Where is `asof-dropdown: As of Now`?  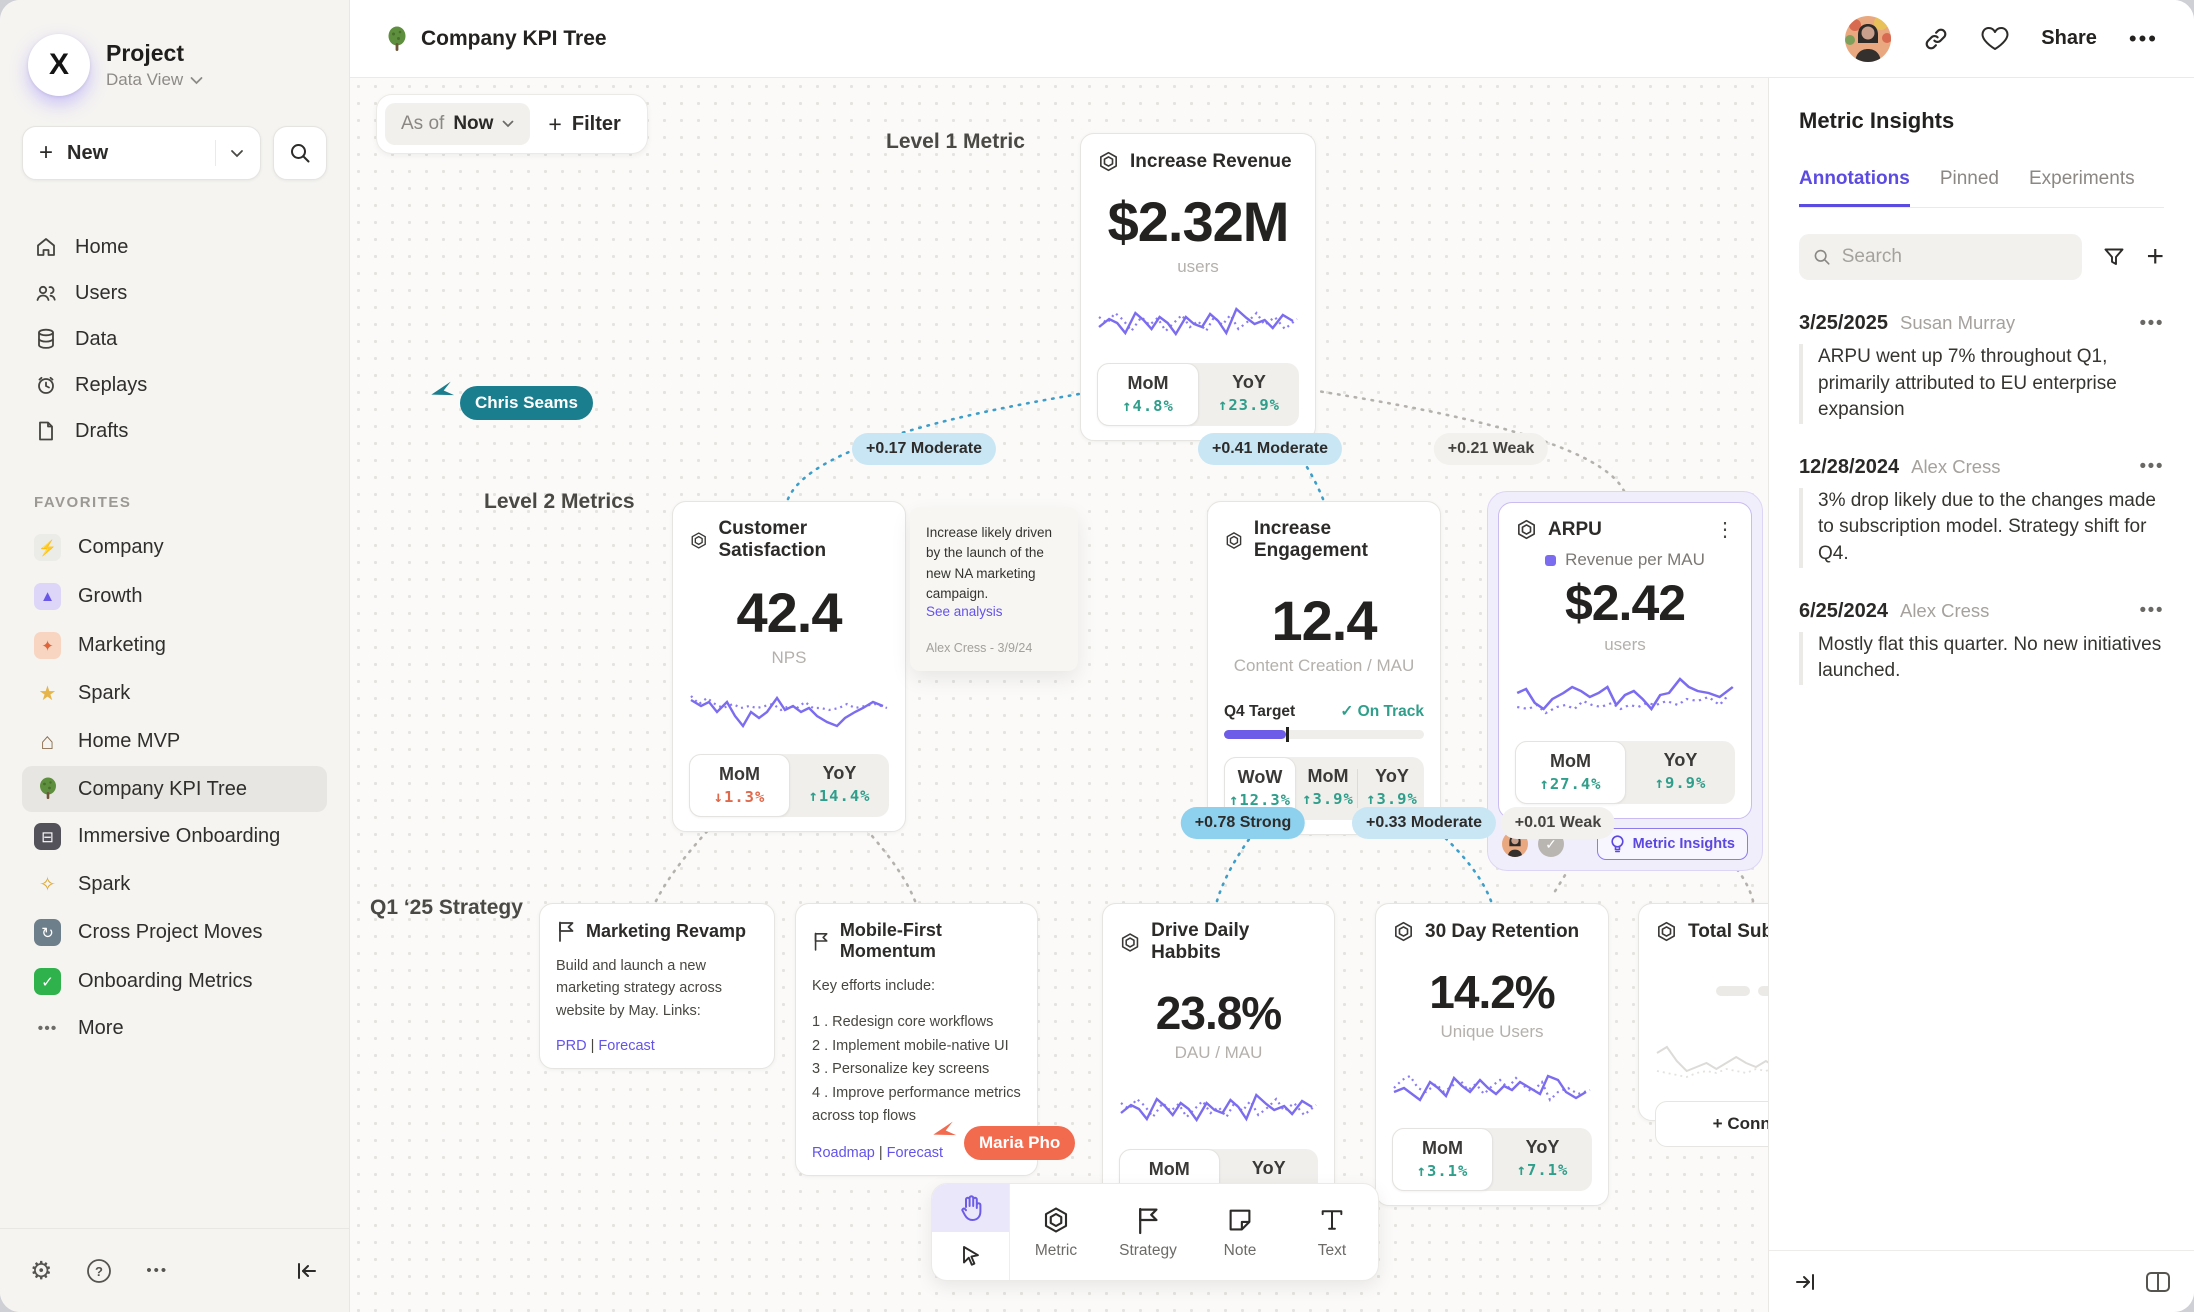
asof-dropdown: As of Now is located at coordinates (458, 124).